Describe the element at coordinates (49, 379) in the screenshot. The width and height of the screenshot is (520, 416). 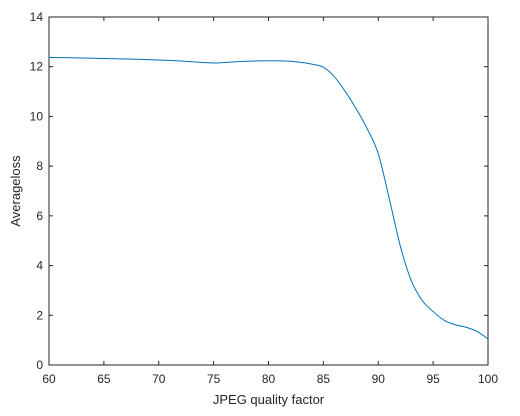
I see `x-tick-label: 60` at that location.